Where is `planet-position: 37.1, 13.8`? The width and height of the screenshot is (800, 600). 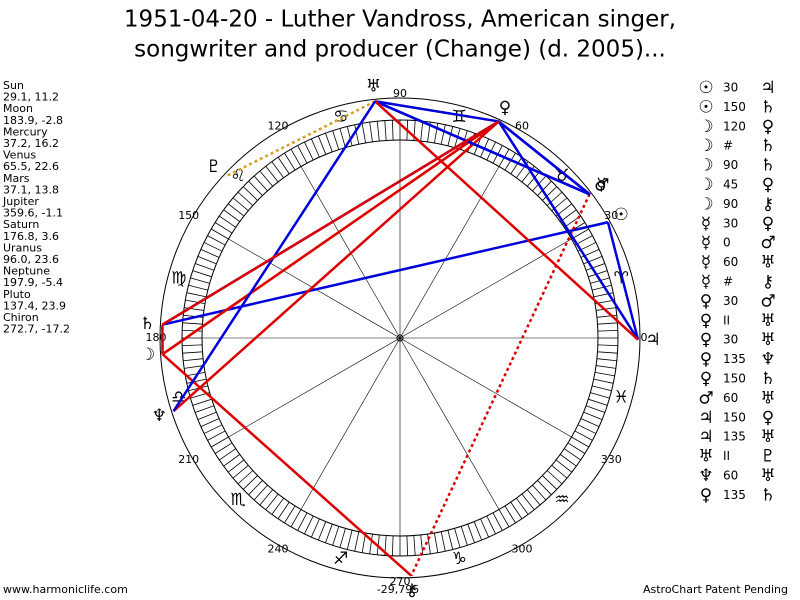 planet-position: 37.1, 13.8 is located at coordinates (31, 189).